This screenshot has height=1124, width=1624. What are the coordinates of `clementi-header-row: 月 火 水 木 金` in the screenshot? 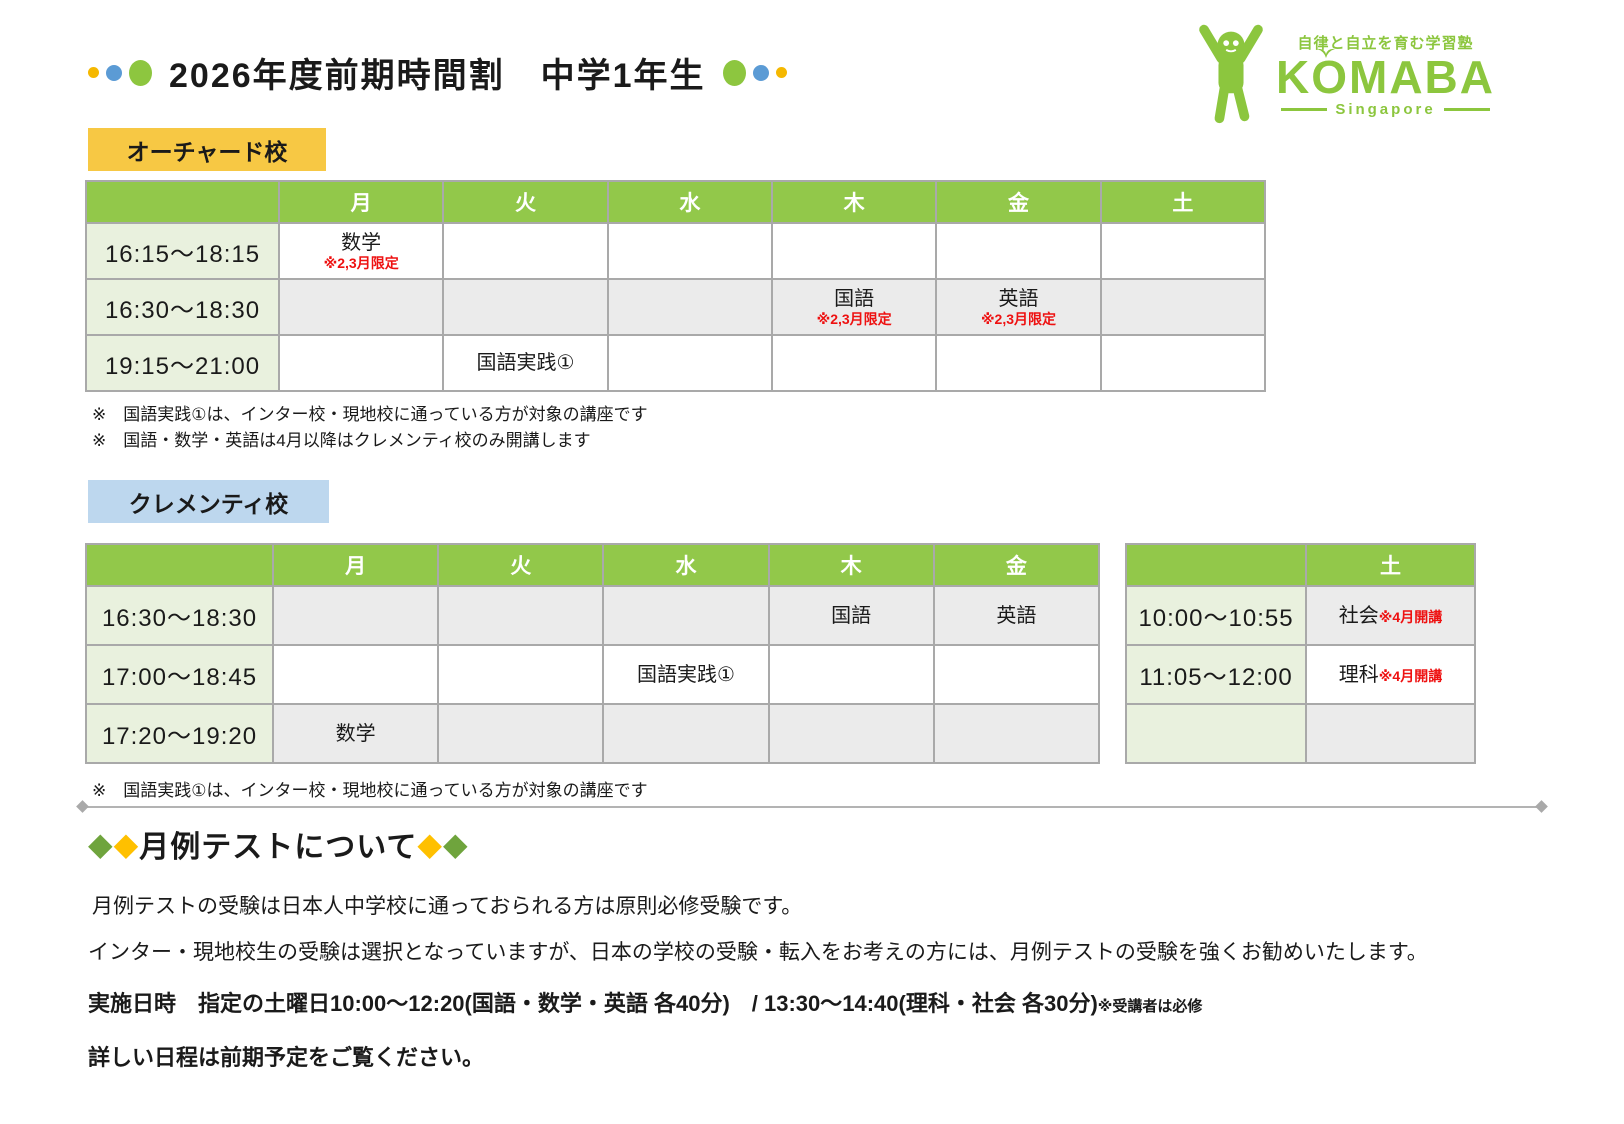 It's located at (593, 565).